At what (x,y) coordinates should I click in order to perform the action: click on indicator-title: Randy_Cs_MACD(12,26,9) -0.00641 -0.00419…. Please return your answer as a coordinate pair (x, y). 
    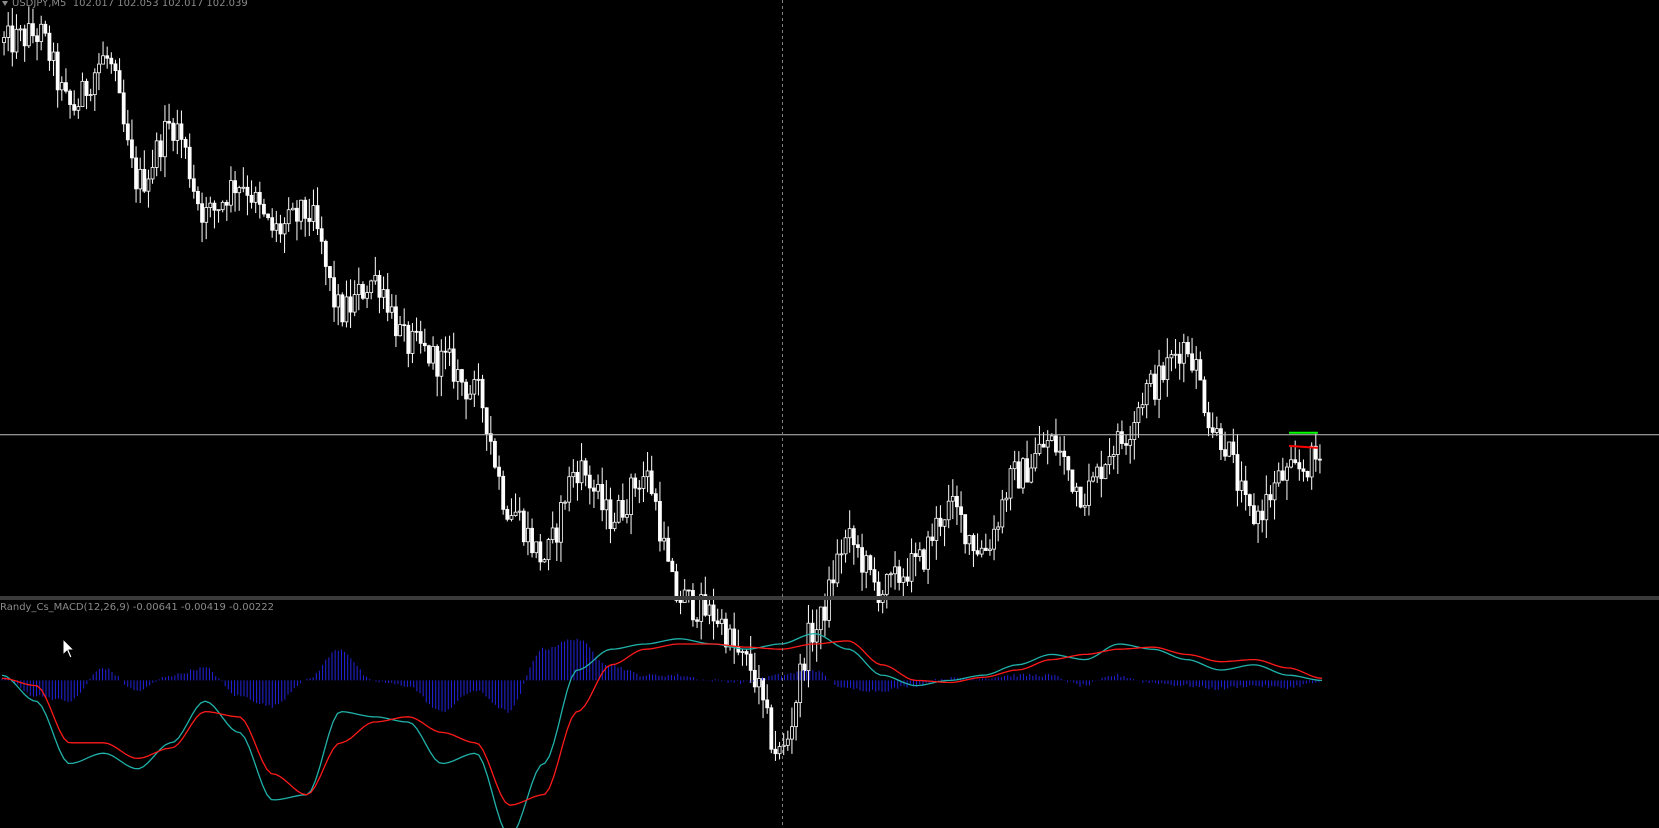
    Looking at the image, I should click on (137, 607).